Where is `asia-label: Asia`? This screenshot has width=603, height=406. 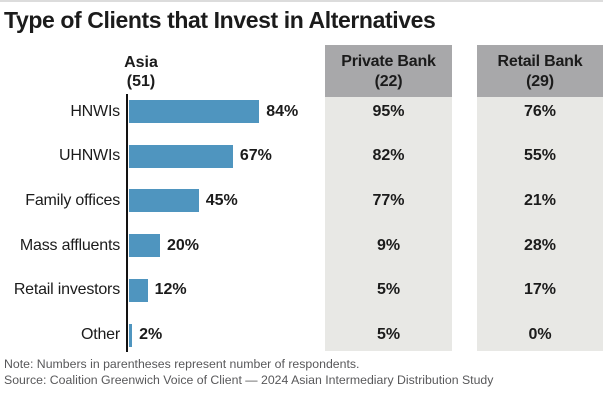
asia-label: Asia is located at coordinates (141, 62).